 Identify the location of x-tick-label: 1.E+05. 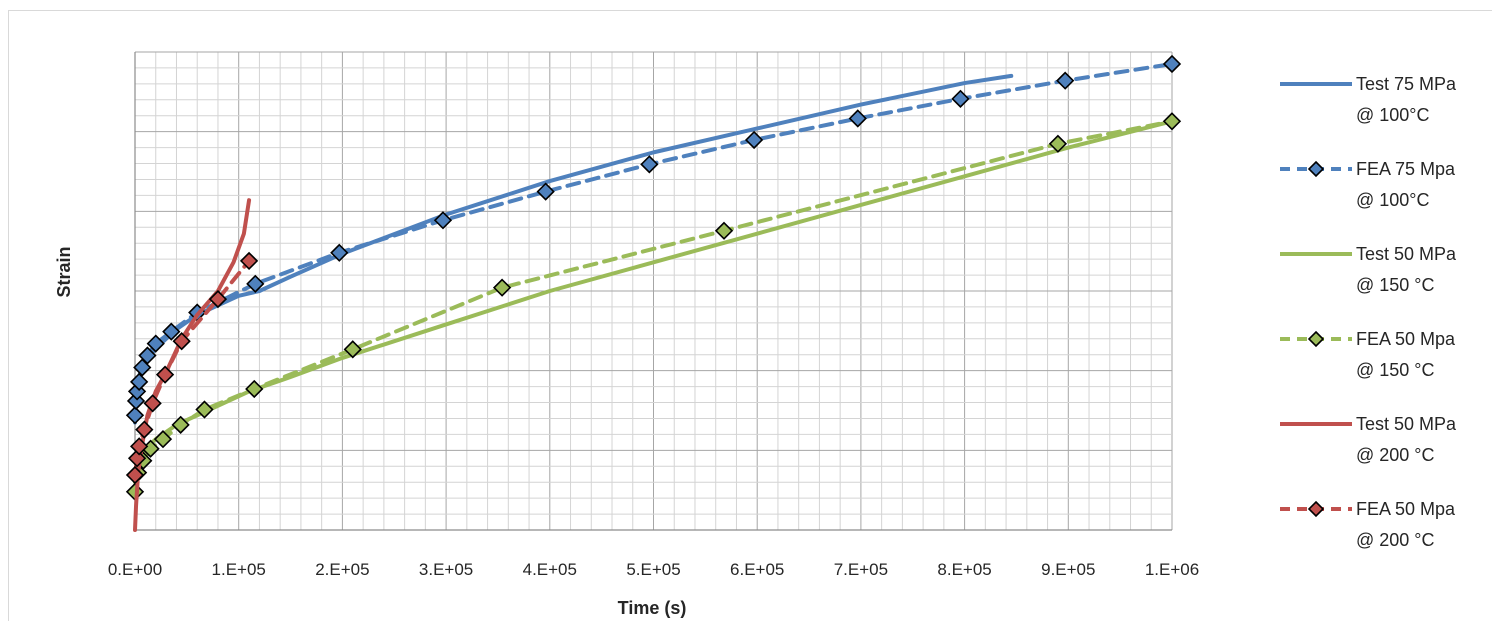
(239, 569).